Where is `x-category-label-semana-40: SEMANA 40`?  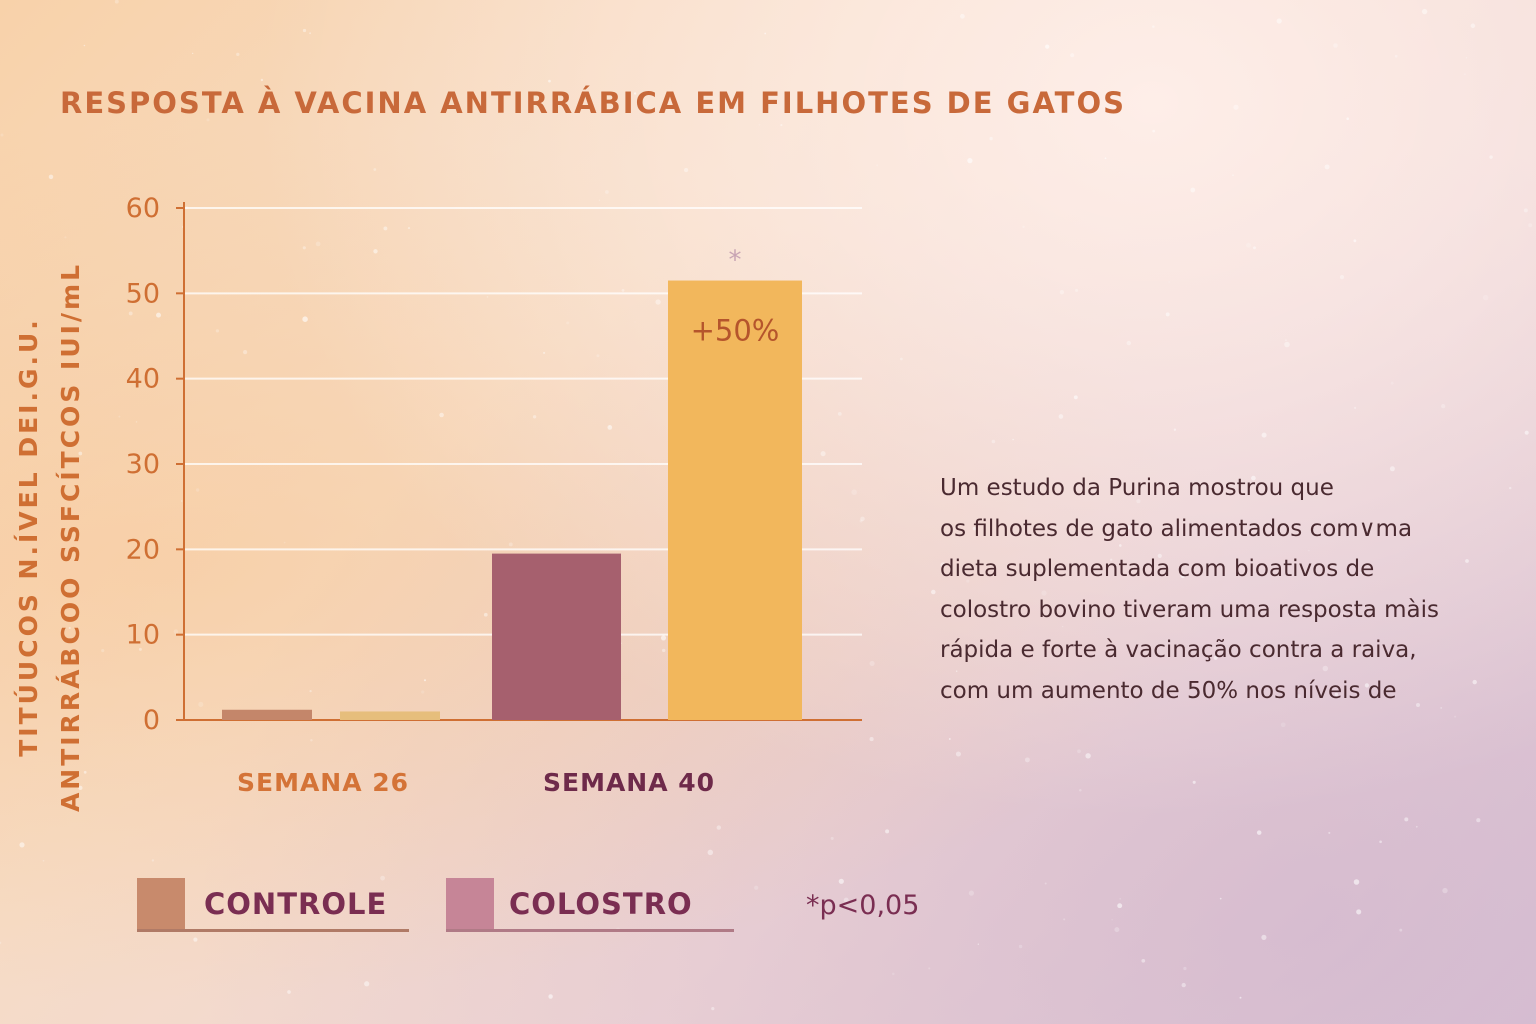
x-category-label-semana-40: SEMANA 40 is located at coordinates (629, 782).